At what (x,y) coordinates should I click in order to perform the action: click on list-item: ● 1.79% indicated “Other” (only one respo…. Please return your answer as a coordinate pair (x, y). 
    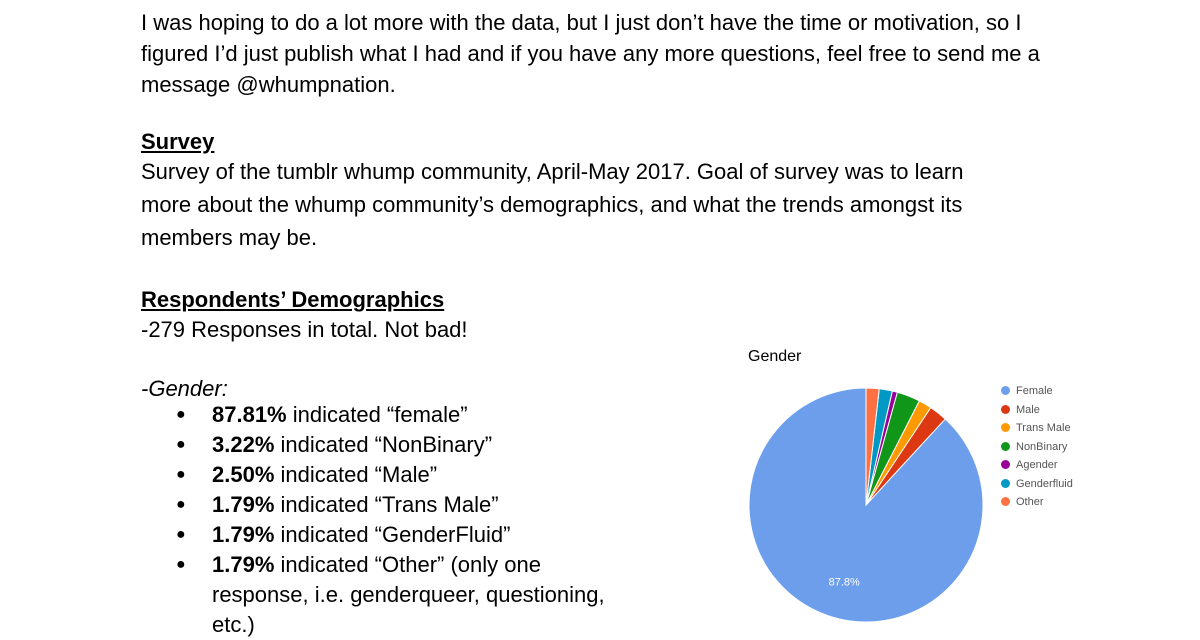
    Looking at the image, I should click on (376, 595).